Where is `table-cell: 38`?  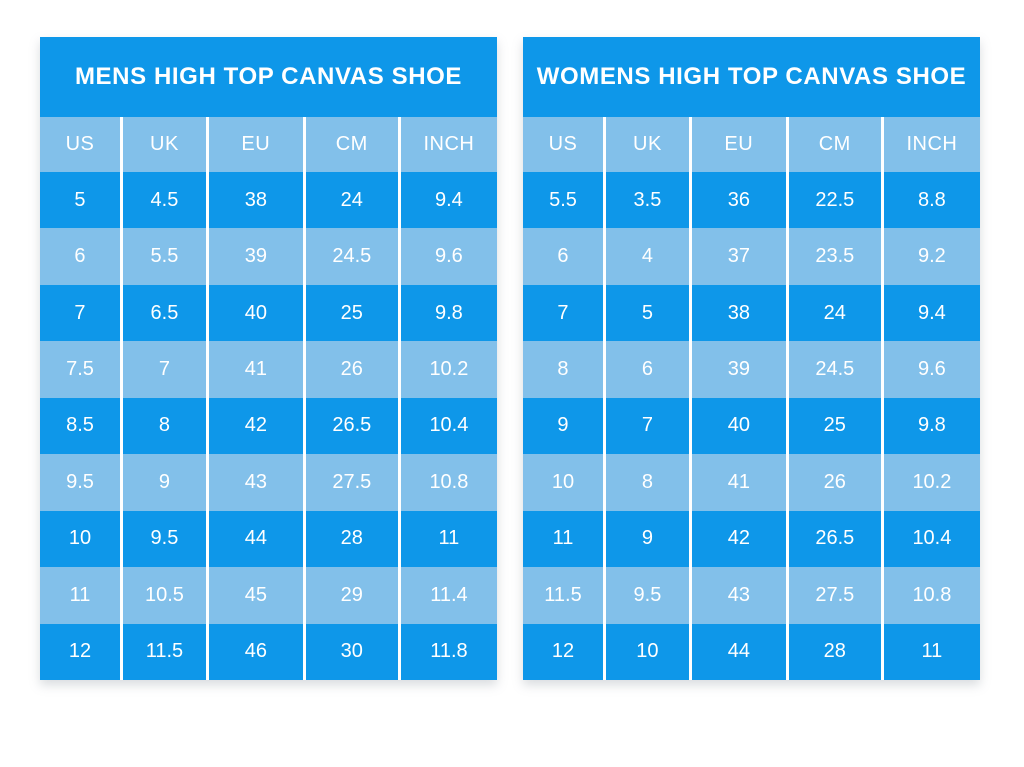
table-cell: 38 is located at coordinates (737, 313).